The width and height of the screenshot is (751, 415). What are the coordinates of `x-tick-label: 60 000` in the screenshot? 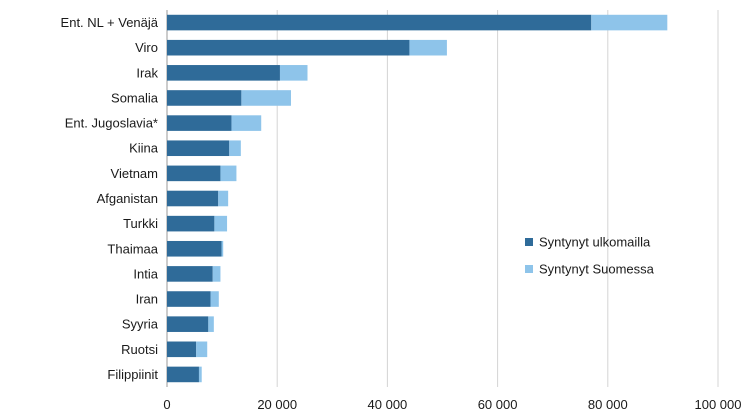 It's located at (498, 404).